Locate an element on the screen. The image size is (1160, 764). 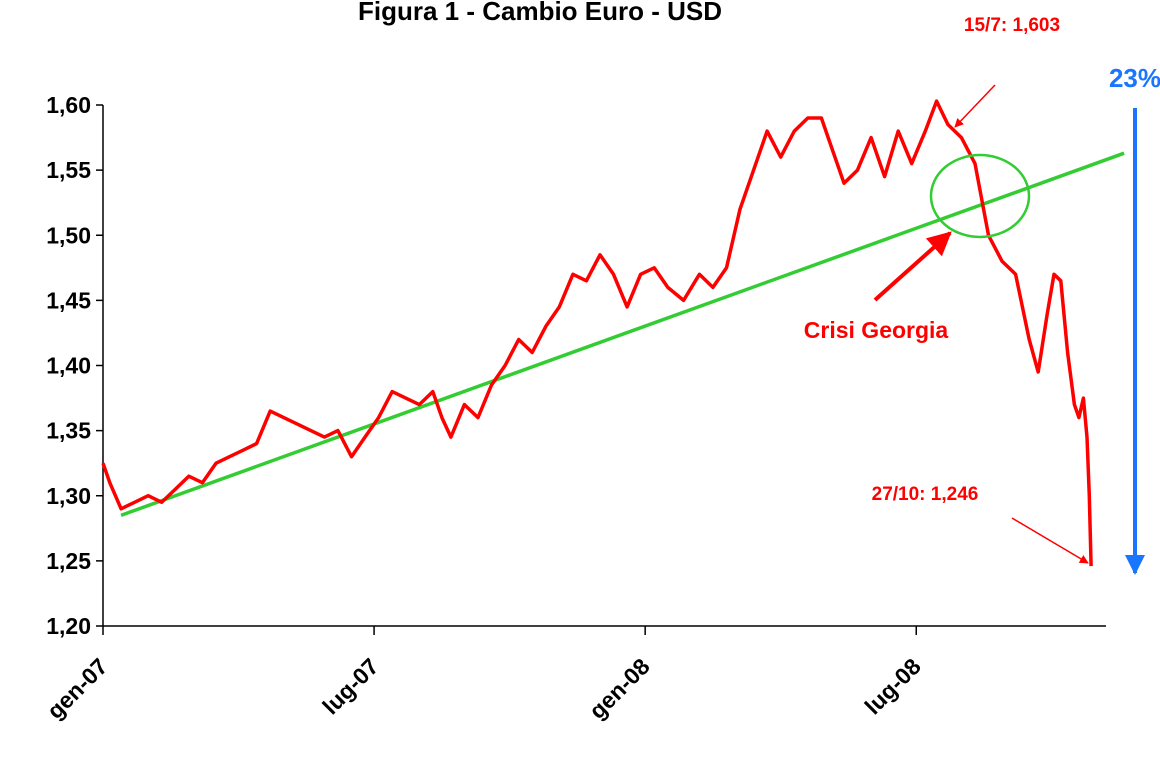
y-tick-label: 1,55 is located at coordinates (68, 170).